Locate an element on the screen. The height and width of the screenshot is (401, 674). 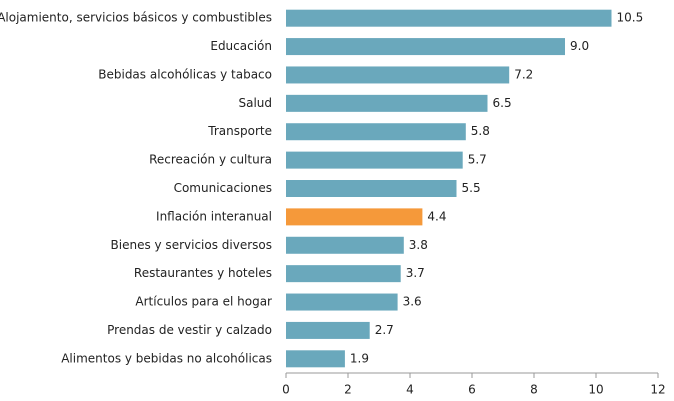
value-label: 3.7 is located at coordinates (415, 273).